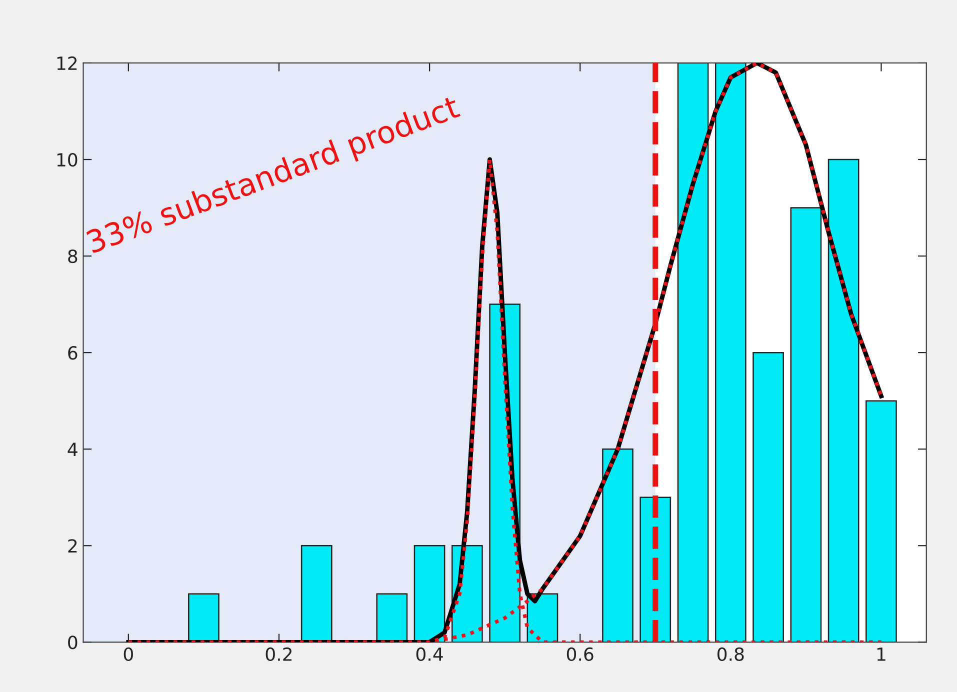 This screenshot has width=957, height=692. What do you see at coordinates (72, 545) in the screenshot?
I see `y-tick-label: 2` at bounding box center [72, 545].